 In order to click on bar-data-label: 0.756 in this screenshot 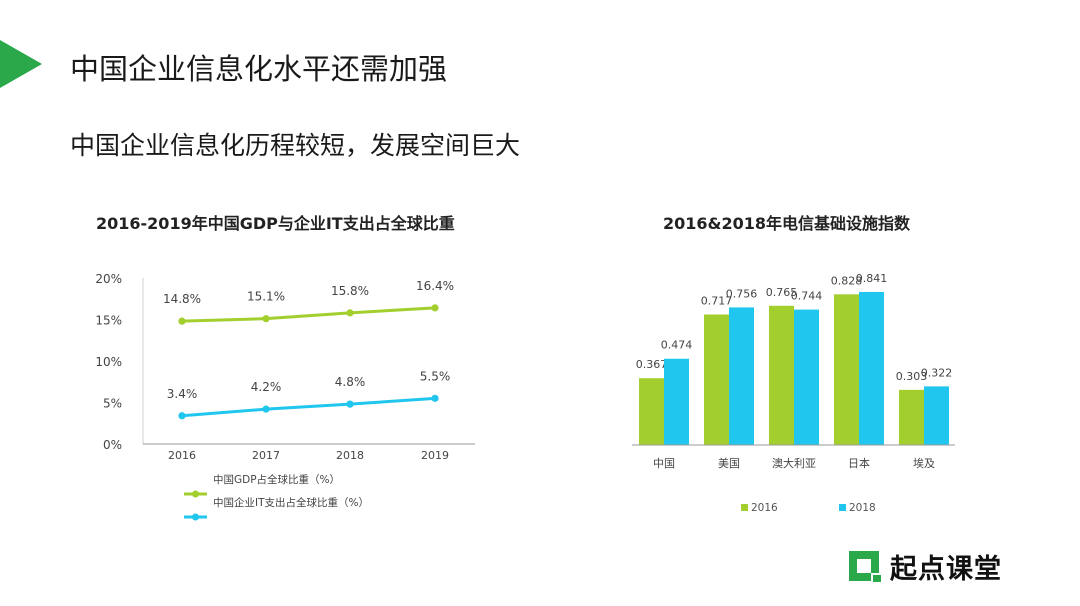, I will do `click(742, 293)`.